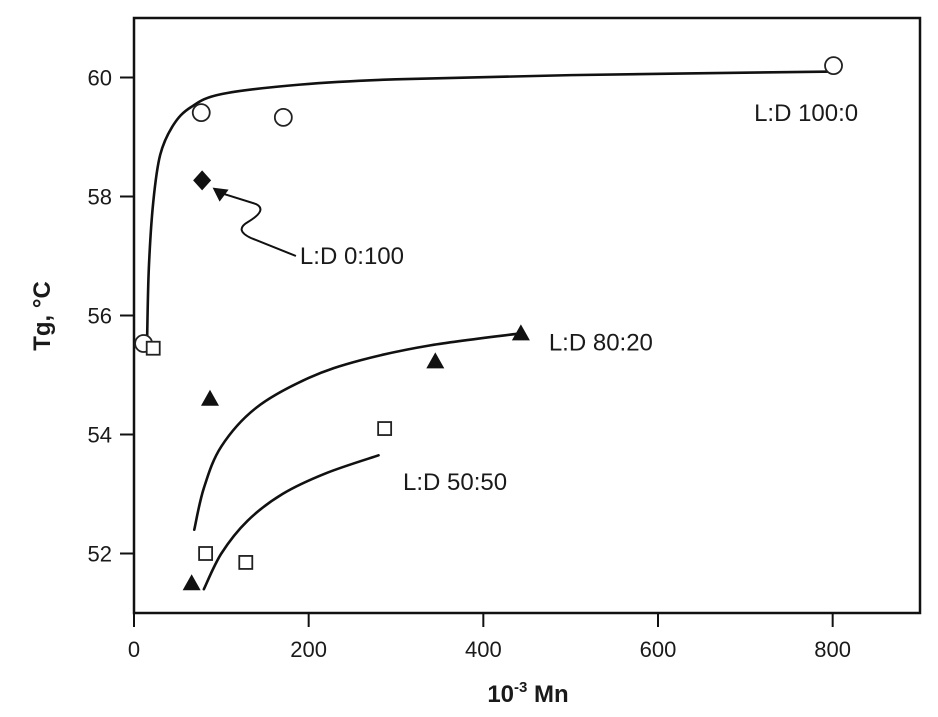  Describe the element at coordinates (259, 224) in the screenshot. I see `annotation-arrow` at that location.